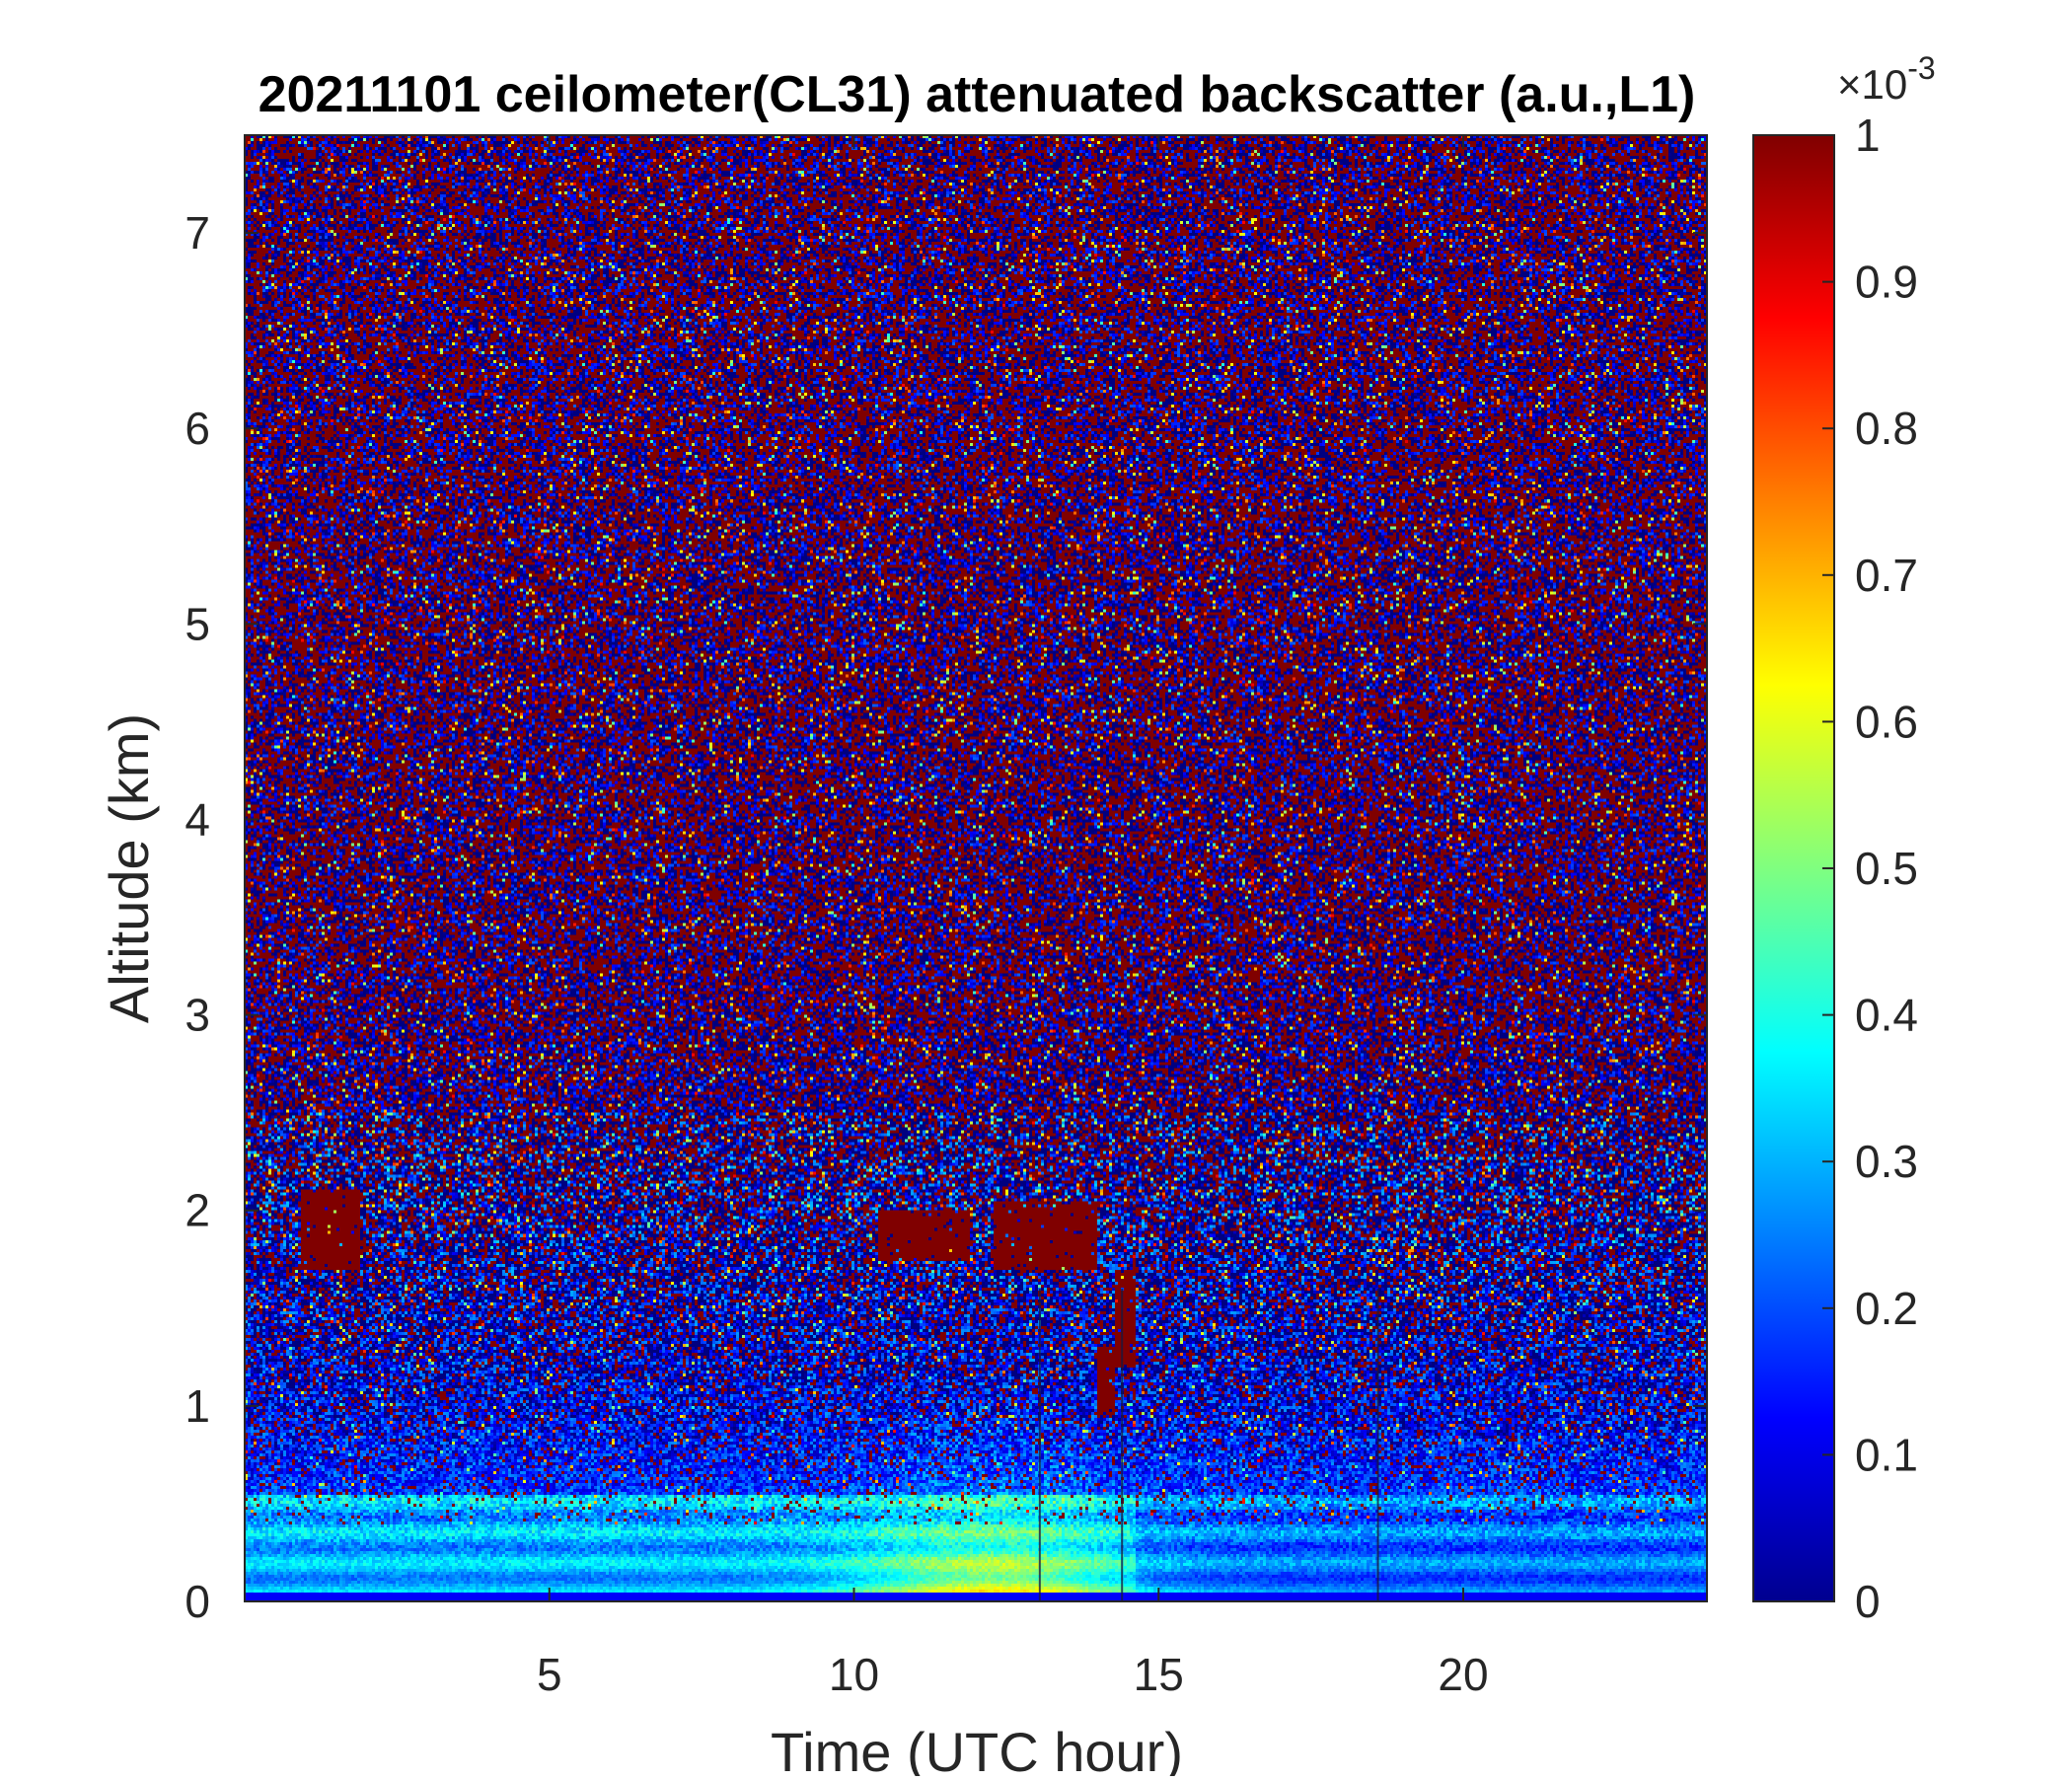 The image size is (2072, 1781). What do you see at coordinates (550, 1674) in the screenshot?
I see `x-tick-label: 5` at bounding box center [550, 1674].